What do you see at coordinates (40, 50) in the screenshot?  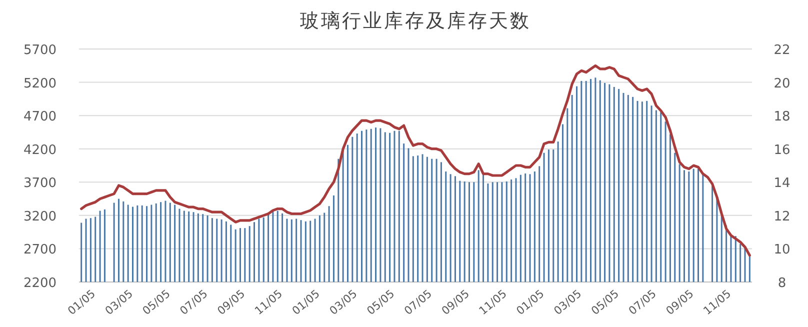 I see `y-tick-label: 5700` at bounding box center [40, 50].